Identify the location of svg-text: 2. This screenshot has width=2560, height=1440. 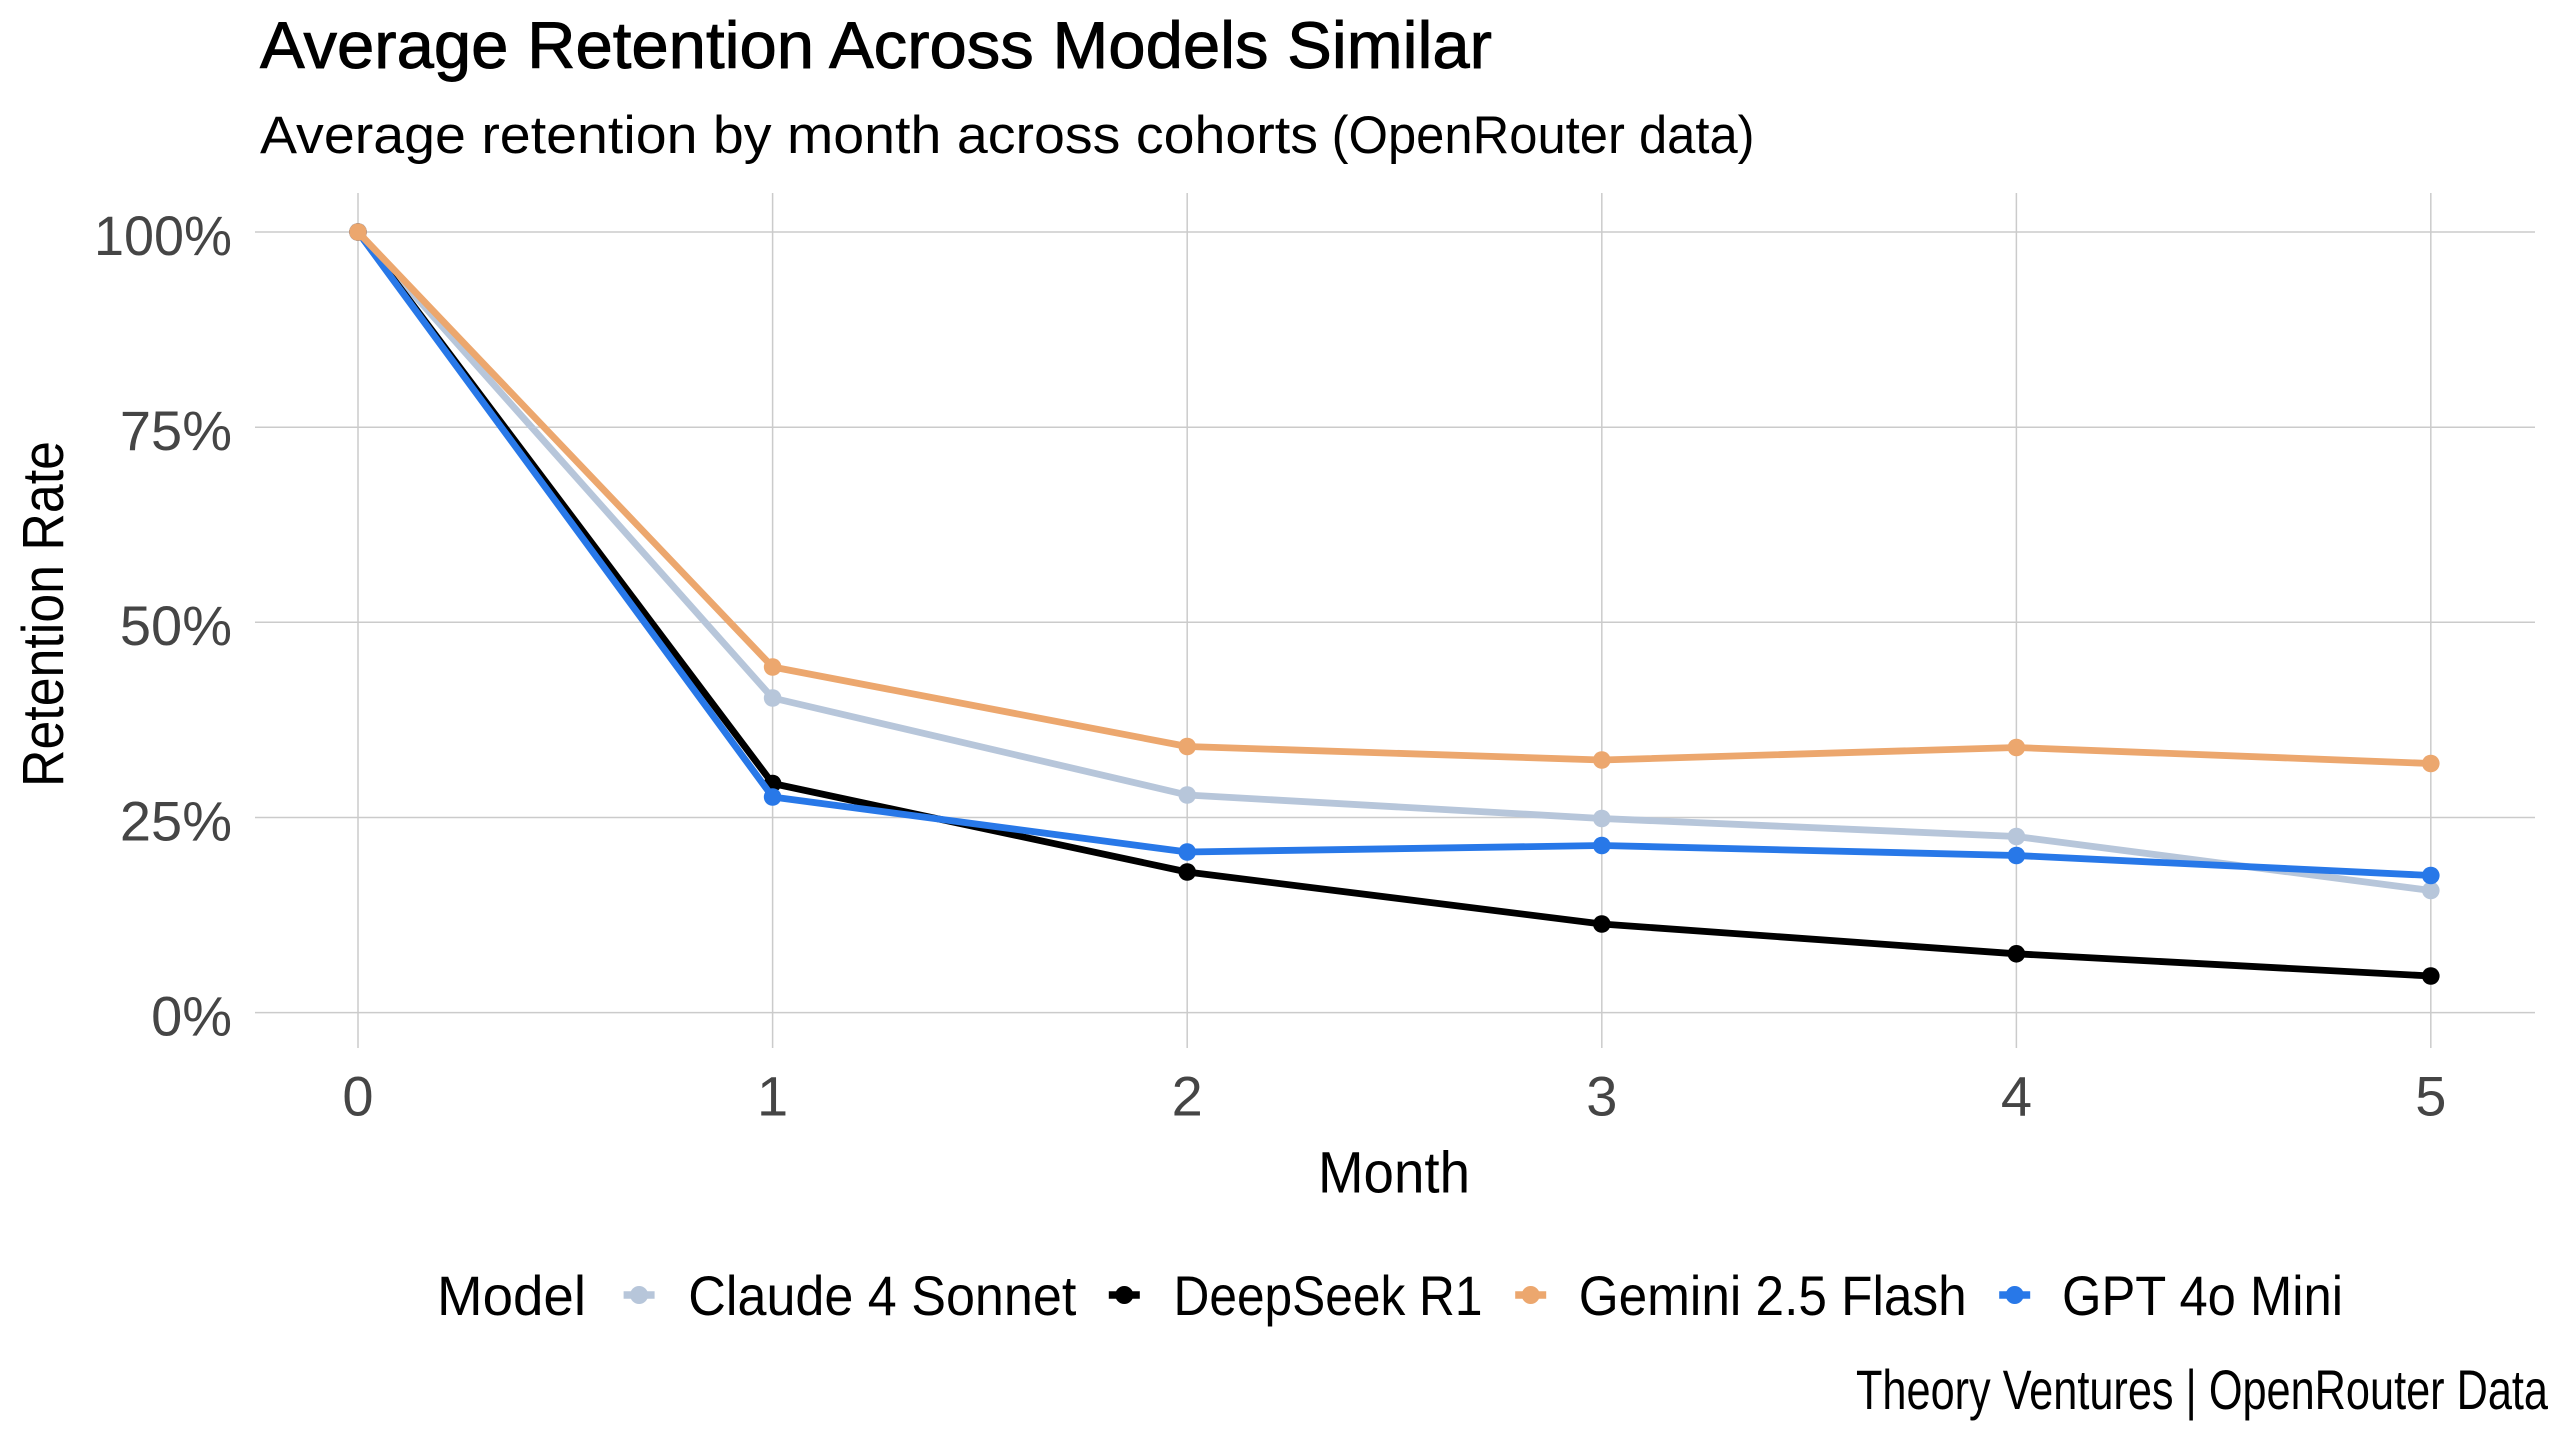
(1187, 1096).